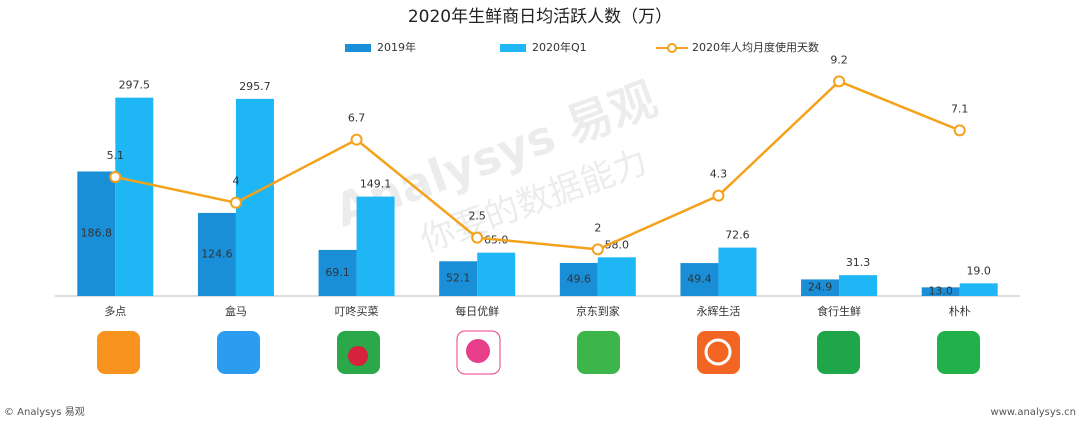  I want to click on footer-left: © Analysys 易观, so click(44, 412).